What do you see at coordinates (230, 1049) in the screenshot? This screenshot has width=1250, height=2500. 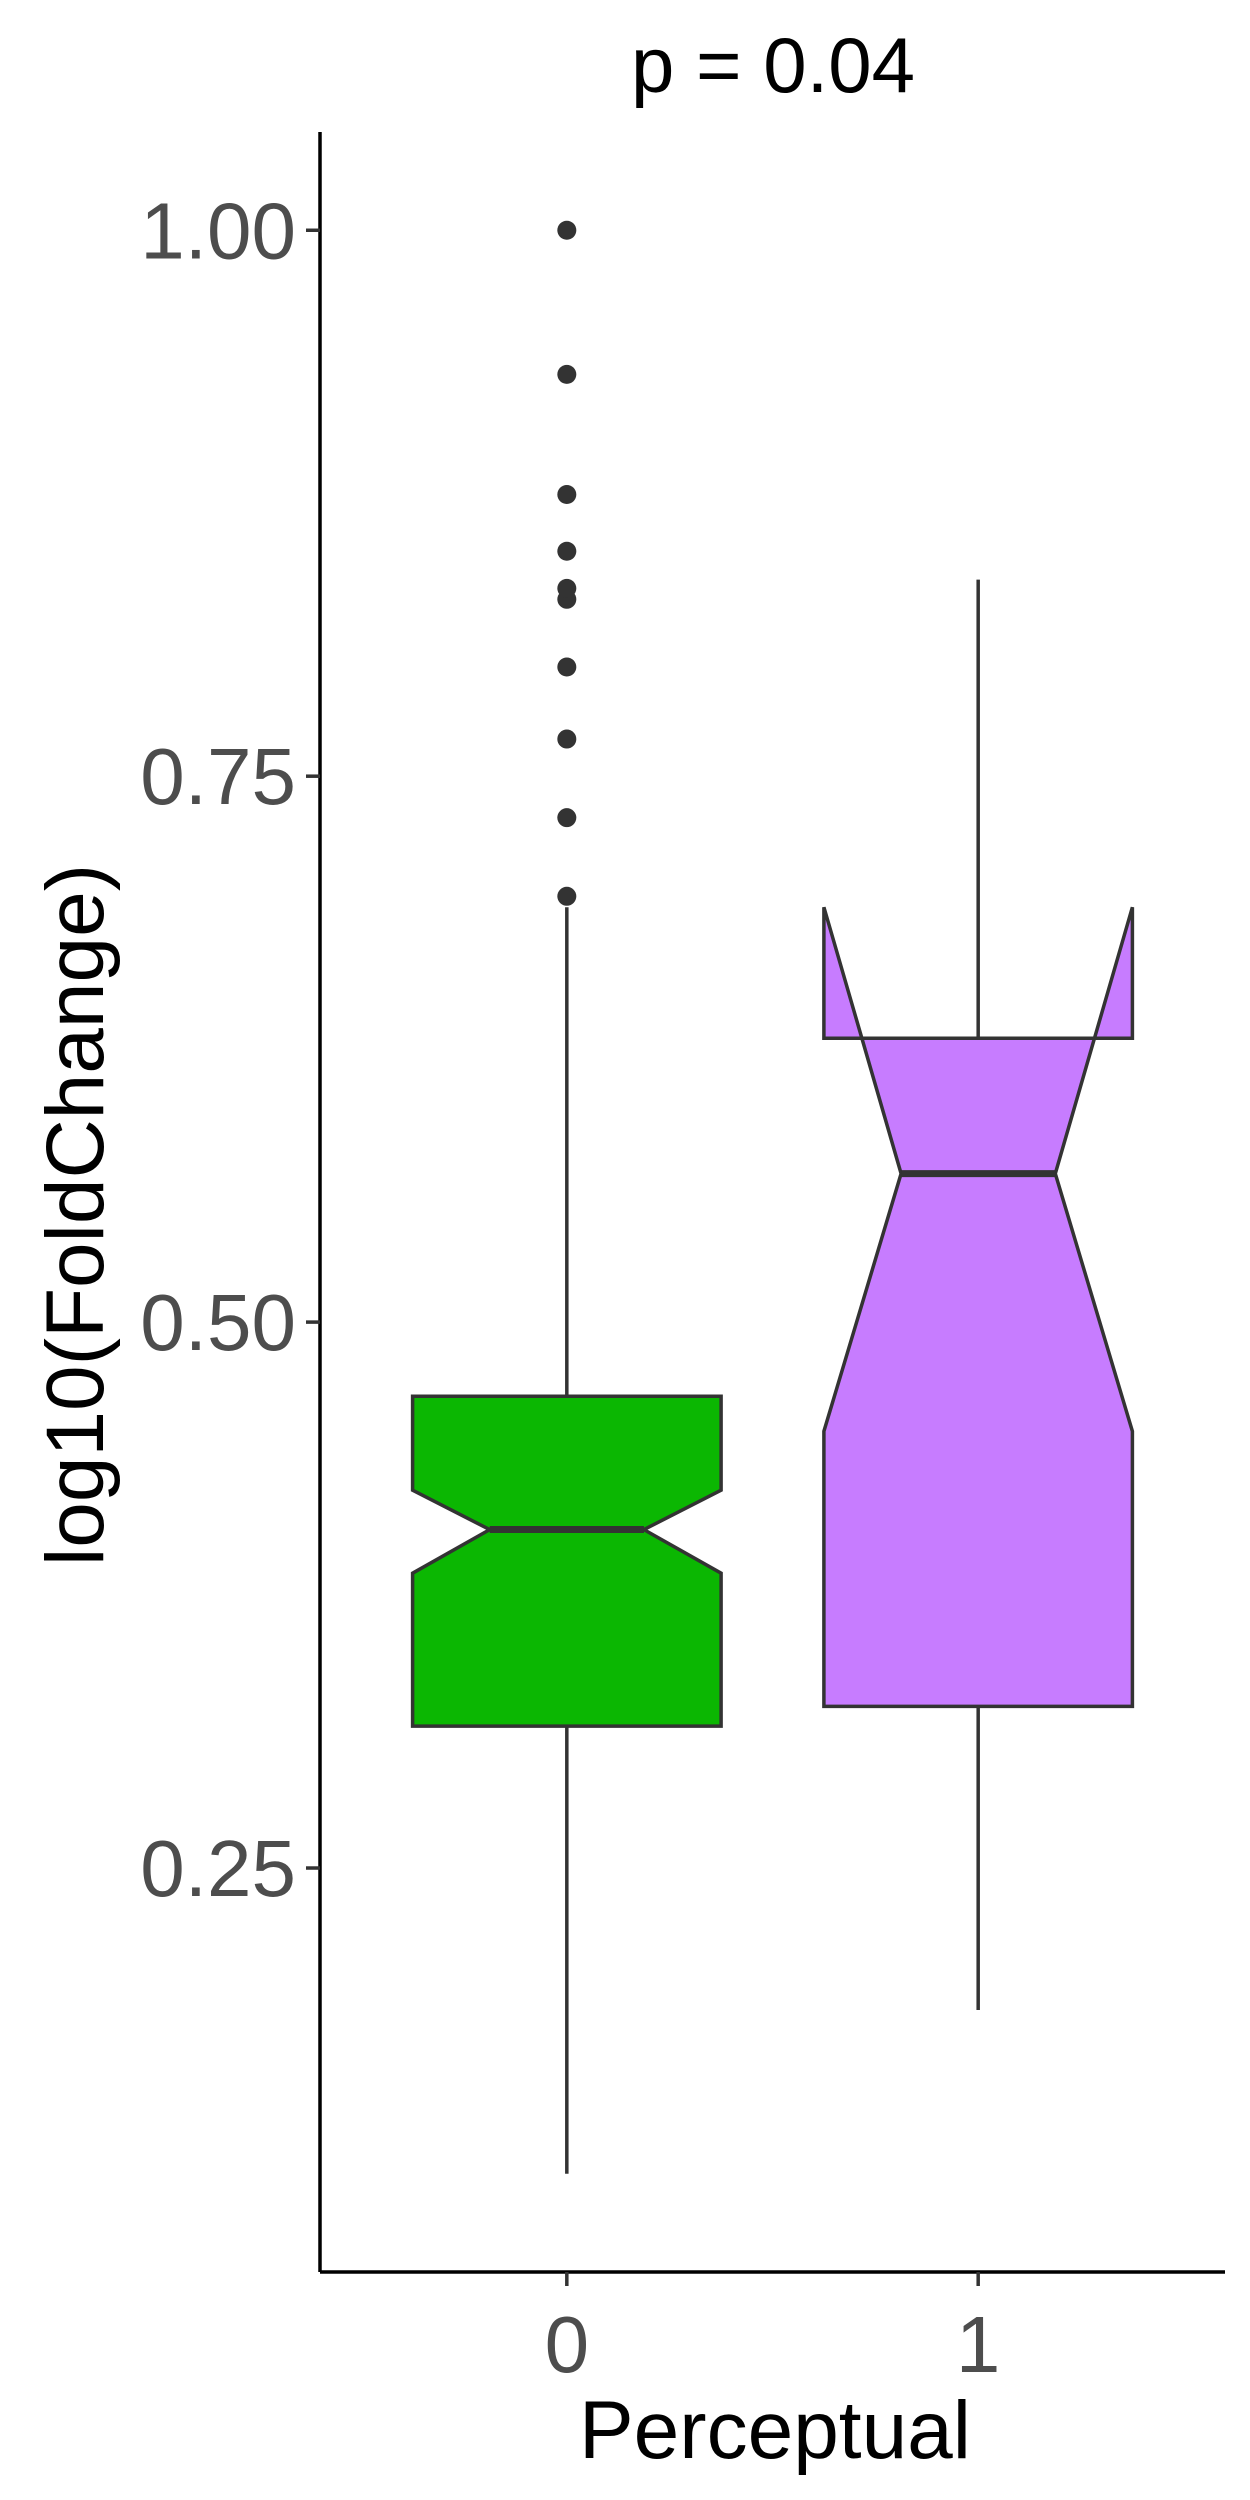 I see `y-axis-ticks: 0.25 0.50 0.75 1.00` at bounding box center [230, 1049].